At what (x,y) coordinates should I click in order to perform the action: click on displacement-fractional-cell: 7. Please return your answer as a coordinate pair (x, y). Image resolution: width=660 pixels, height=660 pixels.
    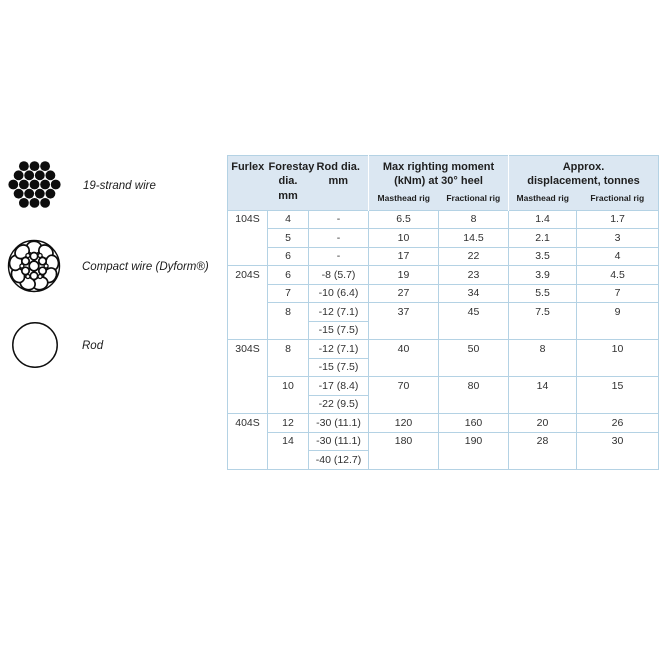
    Looking at the image, I should click on (618, 293).